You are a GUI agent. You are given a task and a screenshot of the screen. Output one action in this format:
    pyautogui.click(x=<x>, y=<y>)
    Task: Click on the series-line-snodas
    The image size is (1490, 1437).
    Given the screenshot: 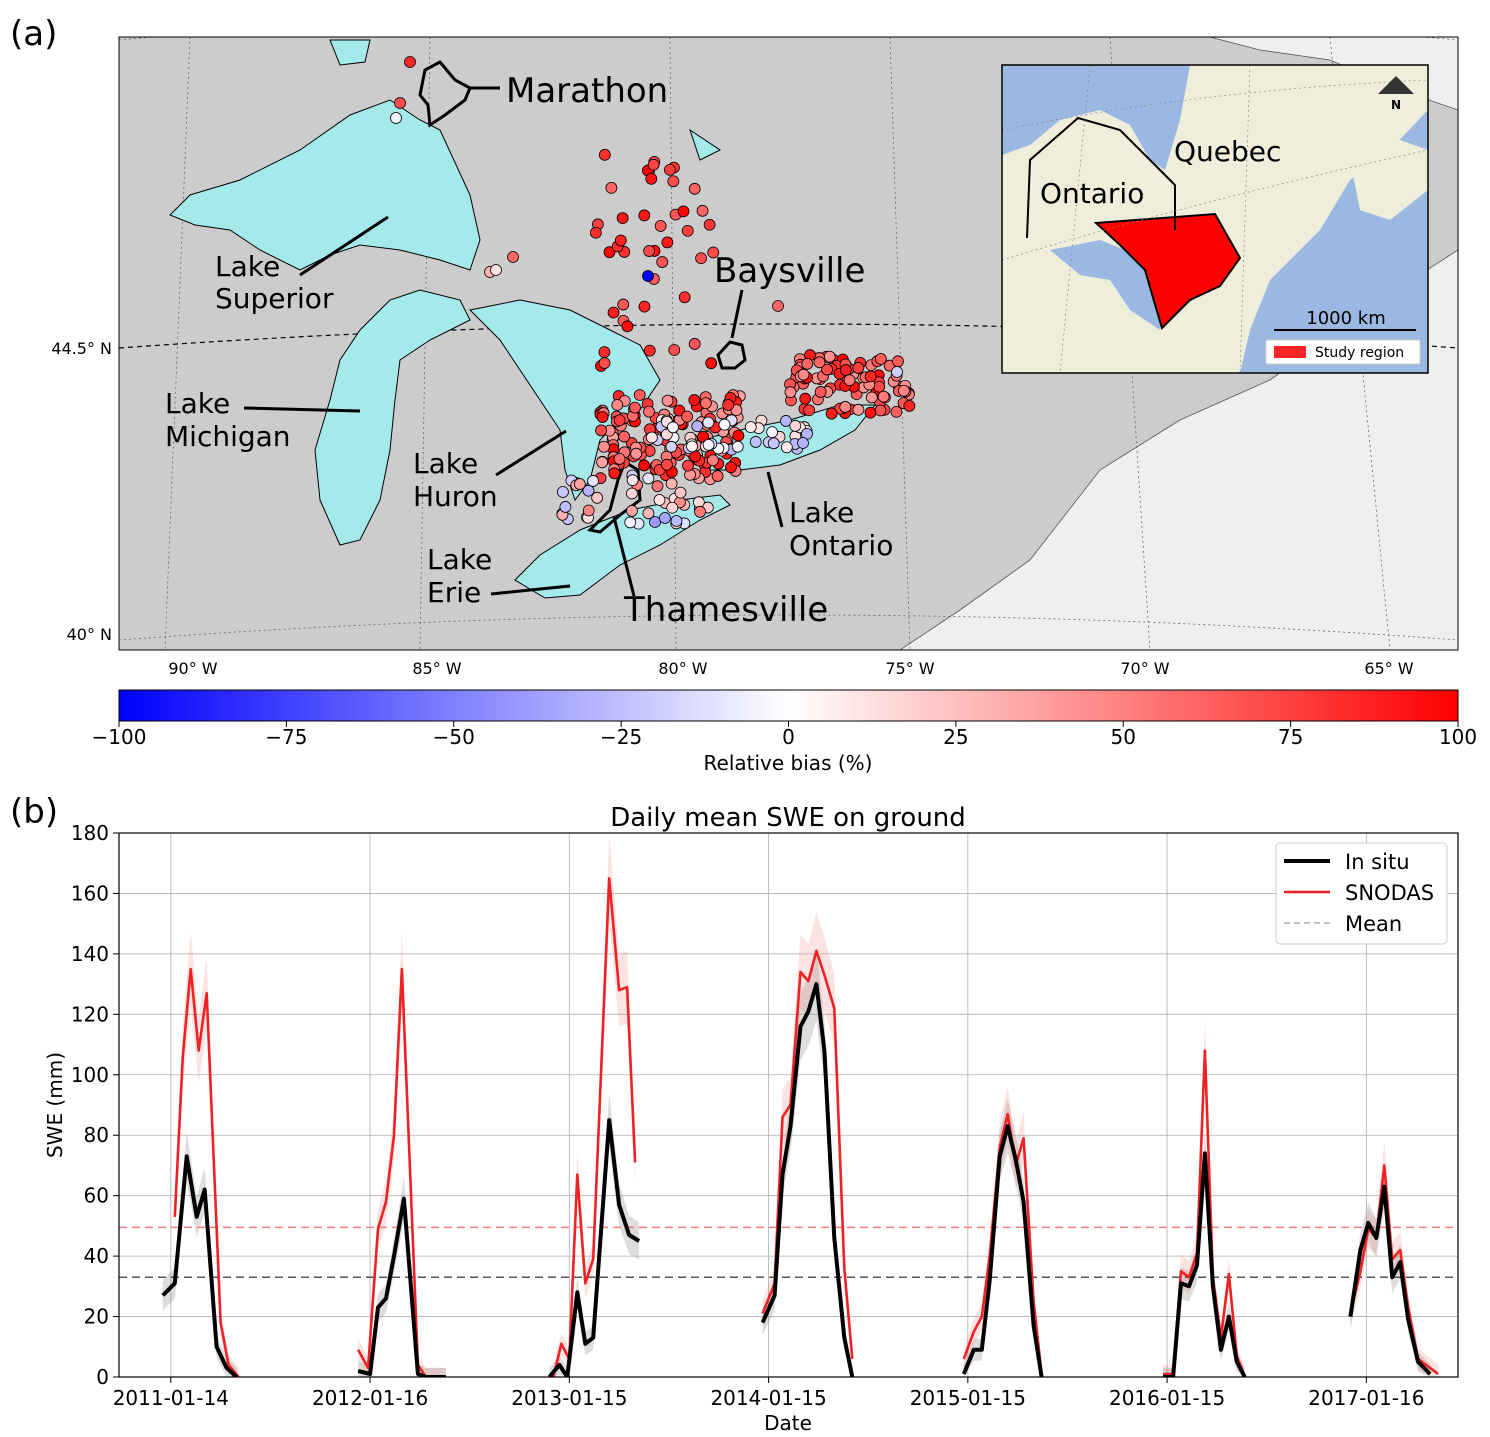 What is the action you would take?
    pyautogui.click(x=594, y=1127)
    